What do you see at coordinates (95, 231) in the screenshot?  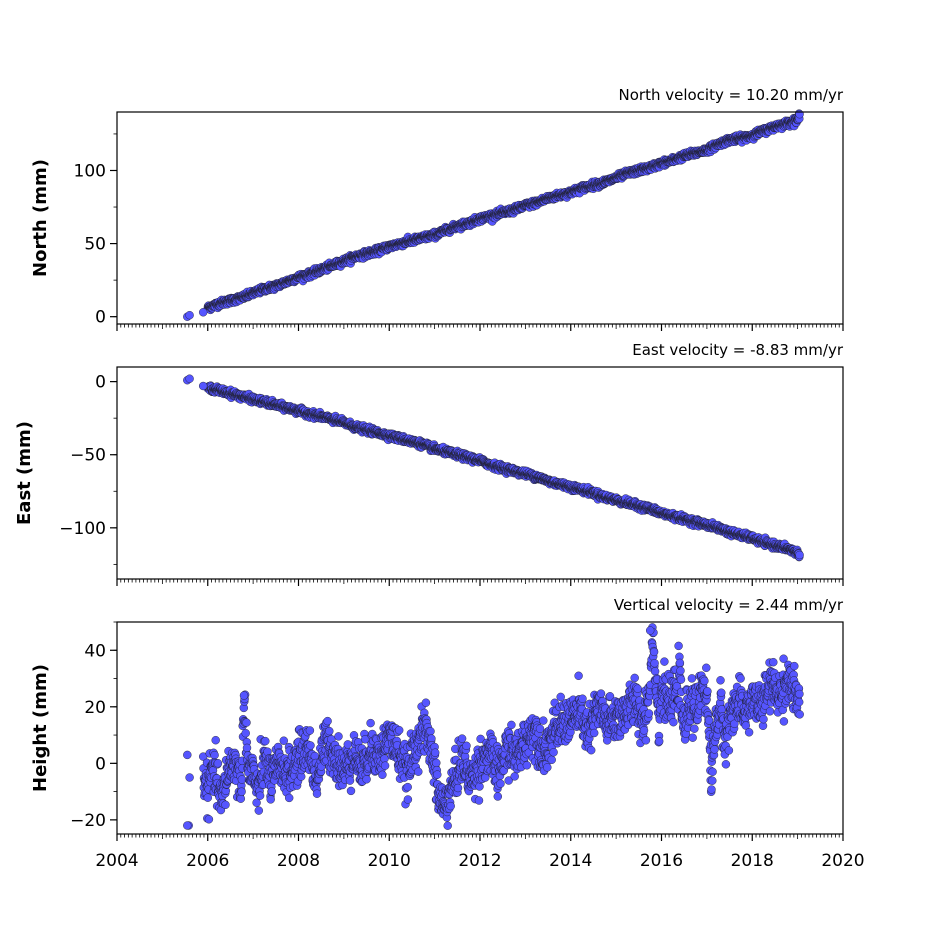 I see `north-y-ticks: 0 50 100` at bounding box center [95, 231].